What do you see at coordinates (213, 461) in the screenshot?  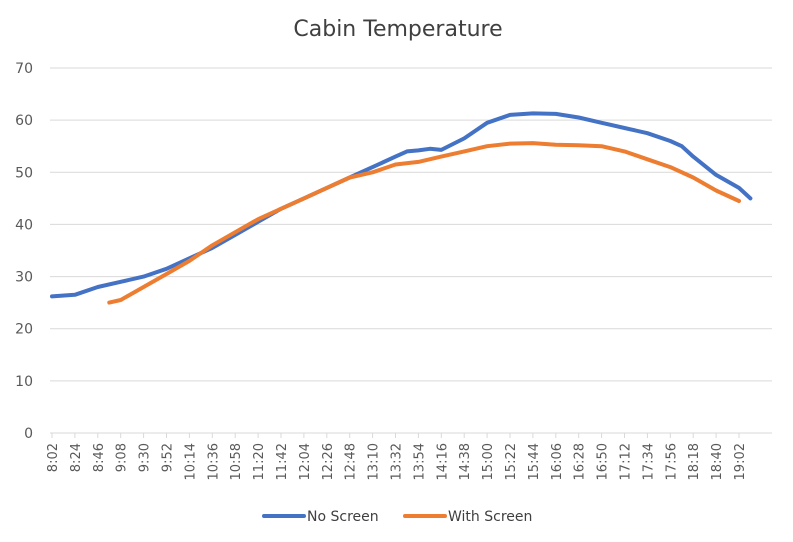 I see `x-tick-label: 10:36` at bounding box center [213, 461].